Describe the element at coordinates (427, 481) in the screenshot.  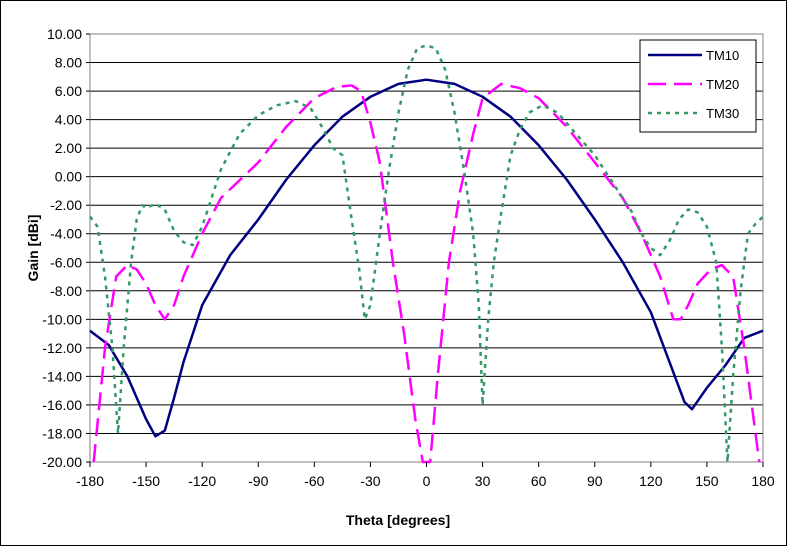
I see `x-tick-label: 0` at that location.